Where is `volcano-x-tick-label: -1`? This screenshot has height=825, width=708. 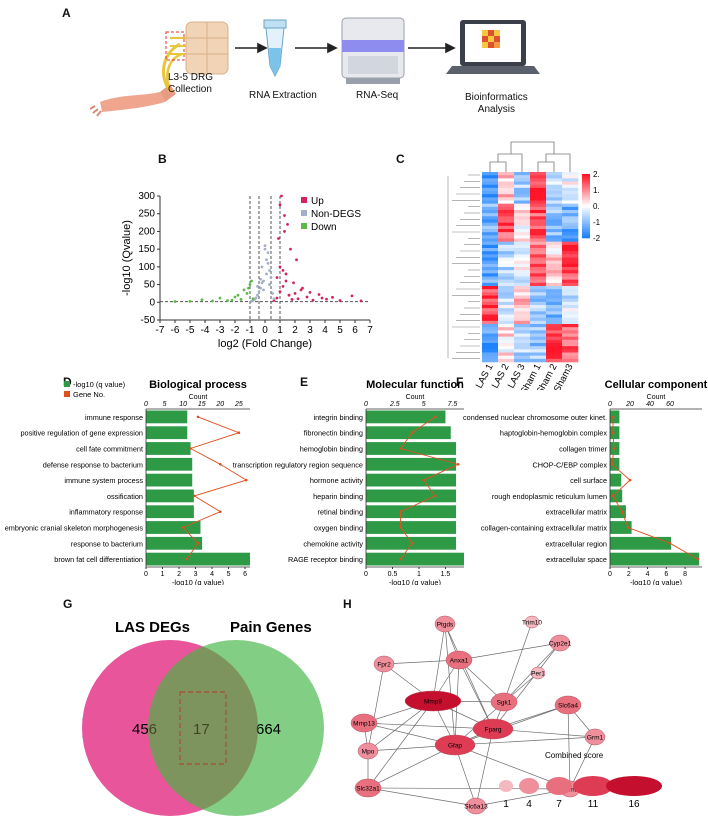 volcano-x-tick-label: -1 is located at coordinates (250, 330).